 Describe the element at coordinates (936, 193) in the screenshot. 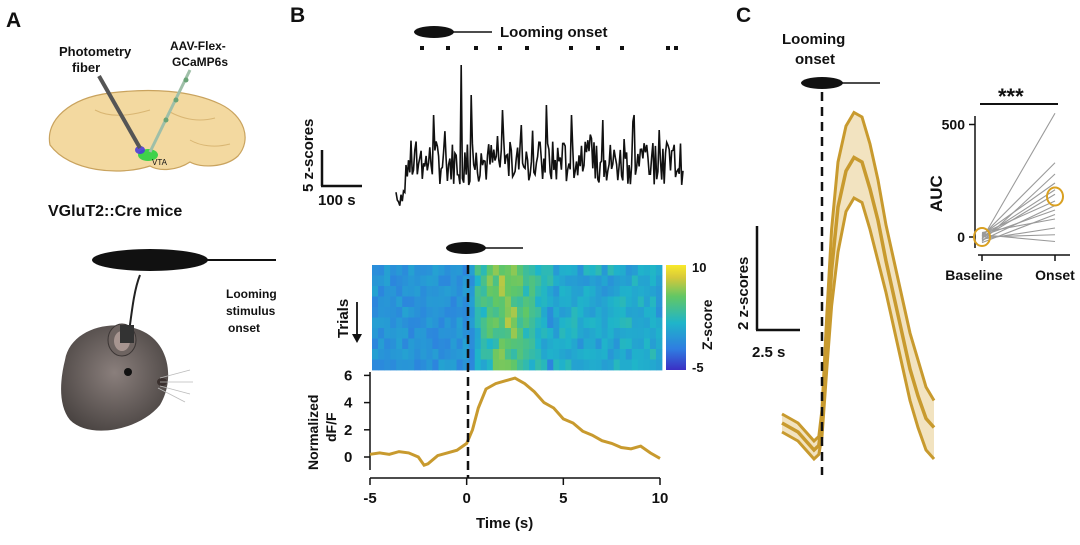

I see `auc-ylabel: AUC` at that location.